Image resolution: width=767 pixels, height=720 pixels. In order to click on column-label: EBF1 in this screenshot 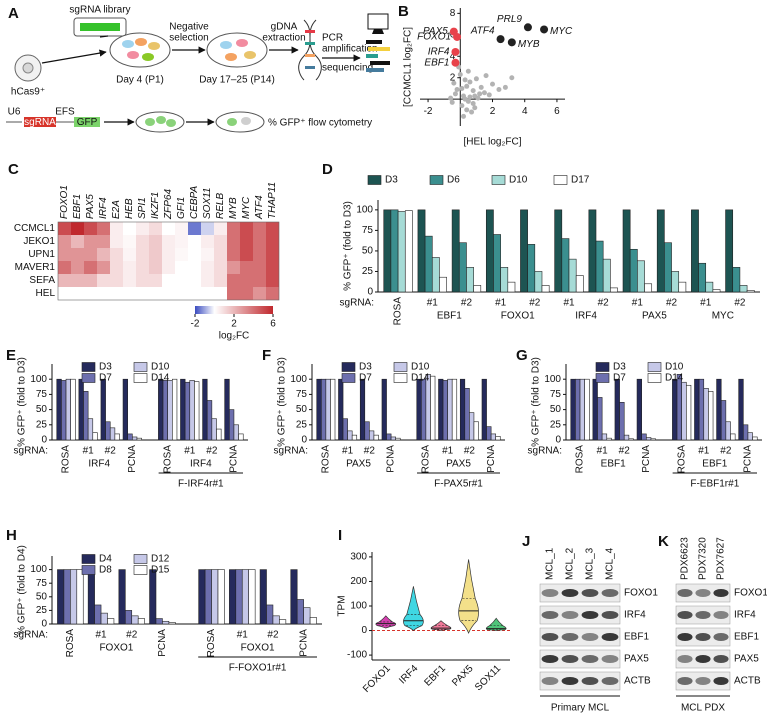, I will do `click(77, 206)`.